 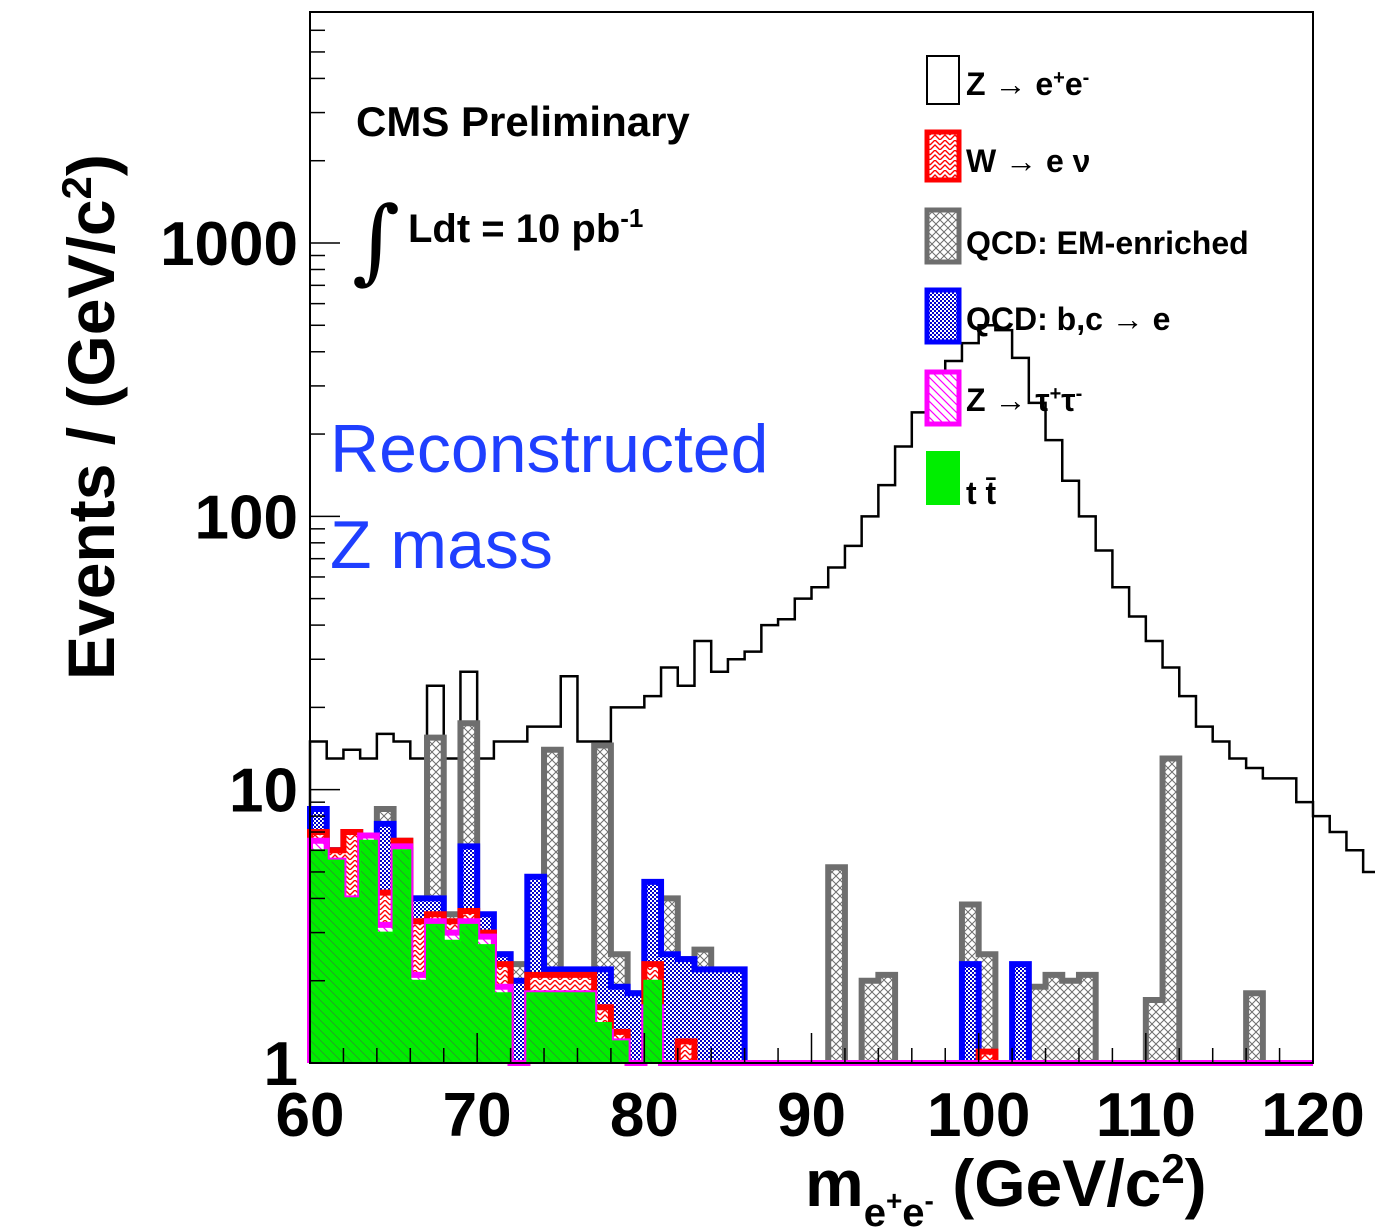 What do you see at coordinates (229, 244) in the screenshot?
I see `y-tick-label: 1000` at bounding box center [229, 244].